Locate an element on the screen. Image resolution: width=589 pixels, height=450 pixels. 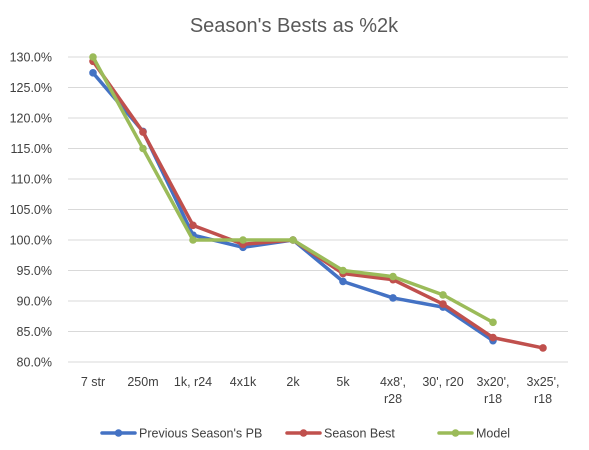
y-tick-label: 85.0% is located at coordinates (34, 332).